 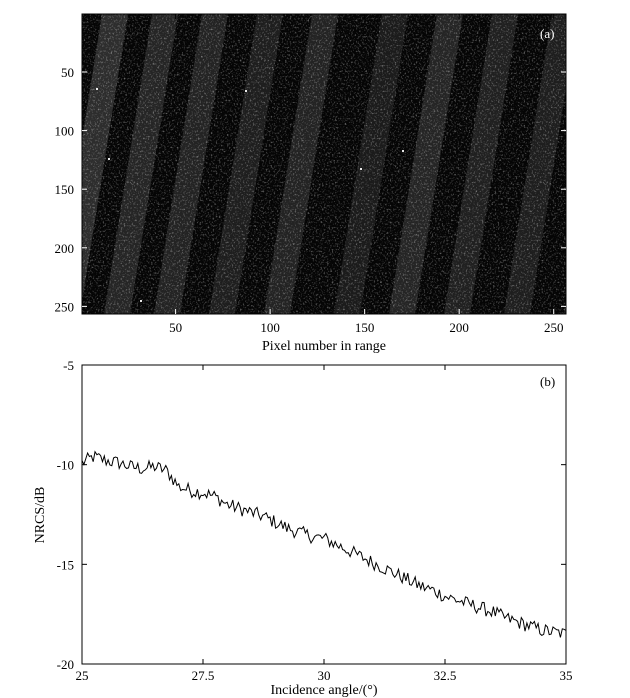 I want to click on y-tick-label: -20, so click(x=65, y=664).